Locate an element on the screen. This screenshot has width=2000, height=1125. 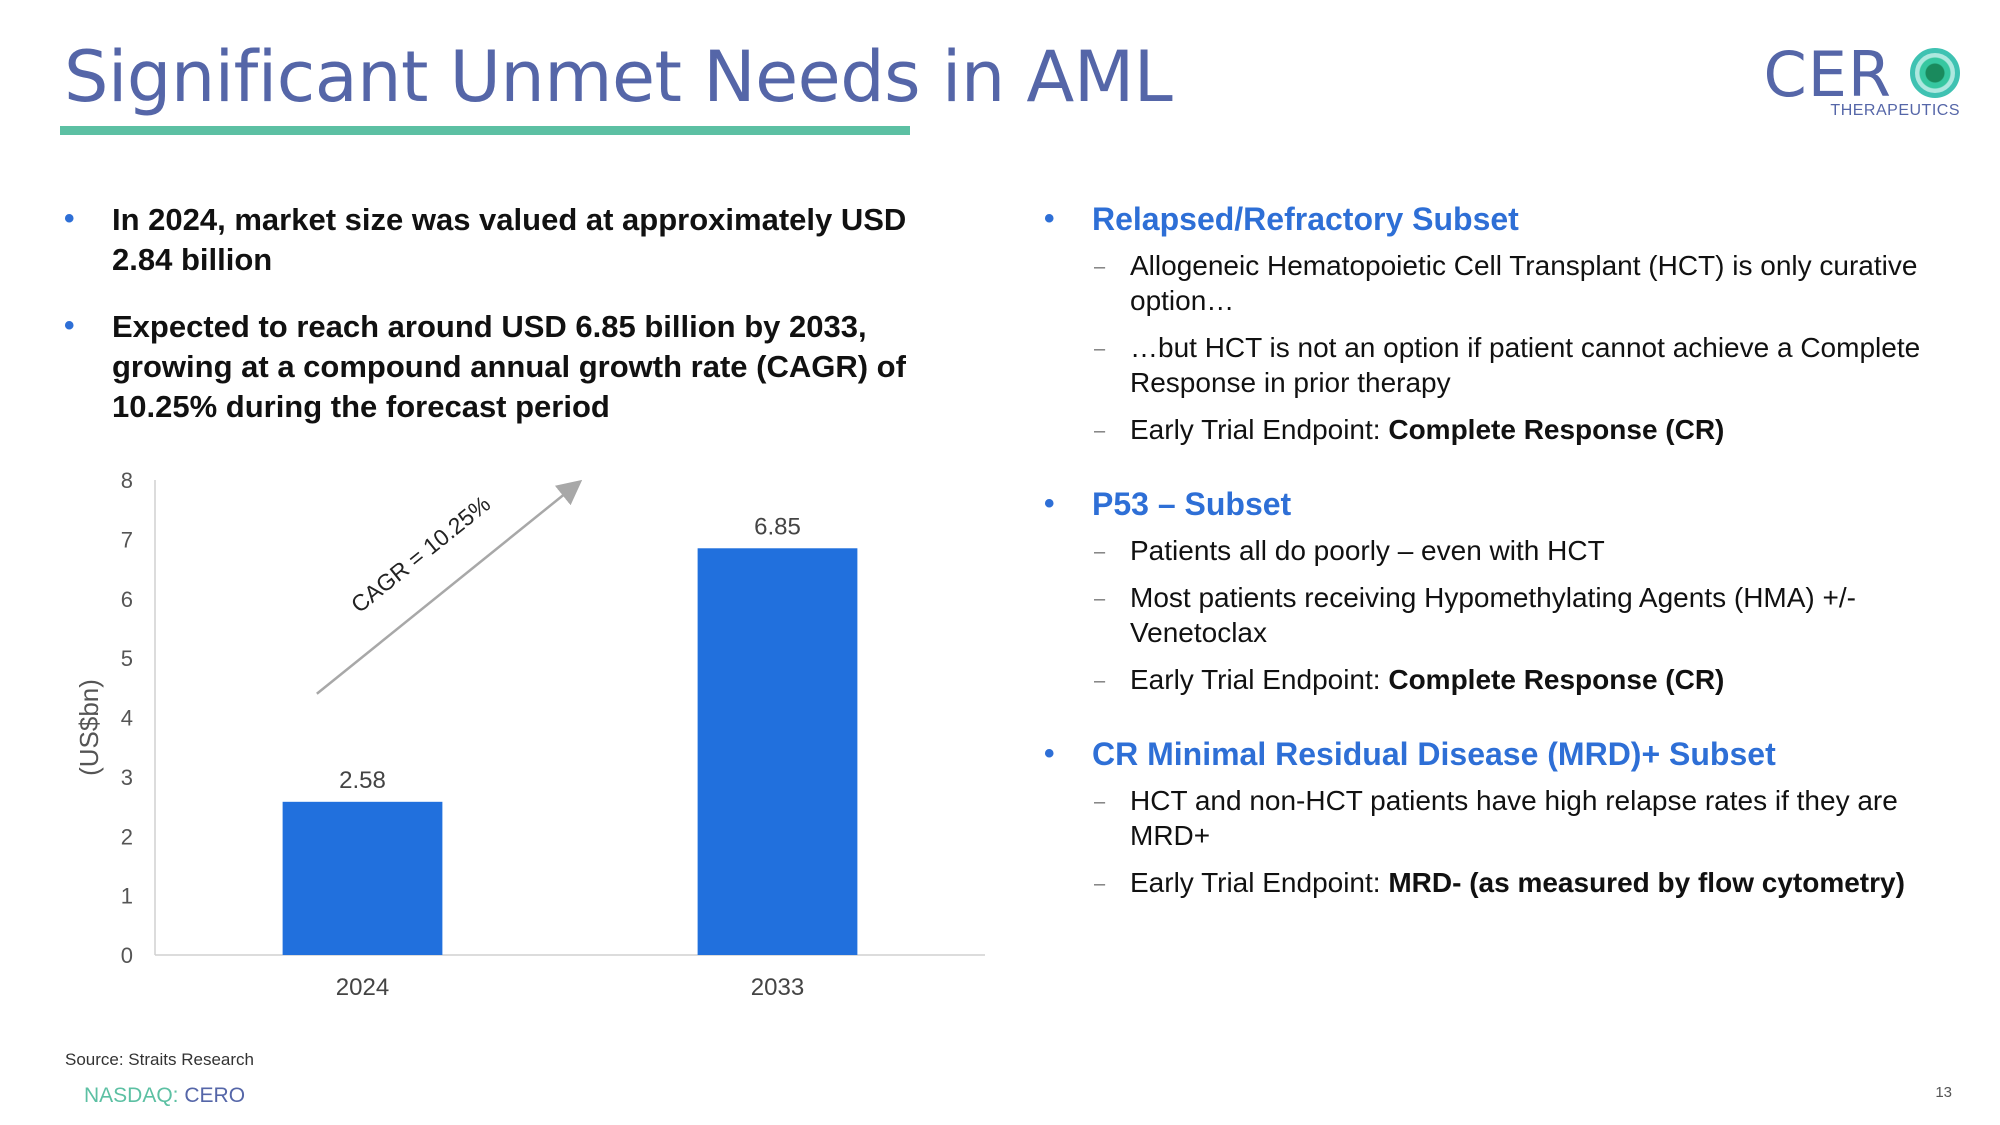
y-tick-label: 5 is located at coordinates (127, 658).